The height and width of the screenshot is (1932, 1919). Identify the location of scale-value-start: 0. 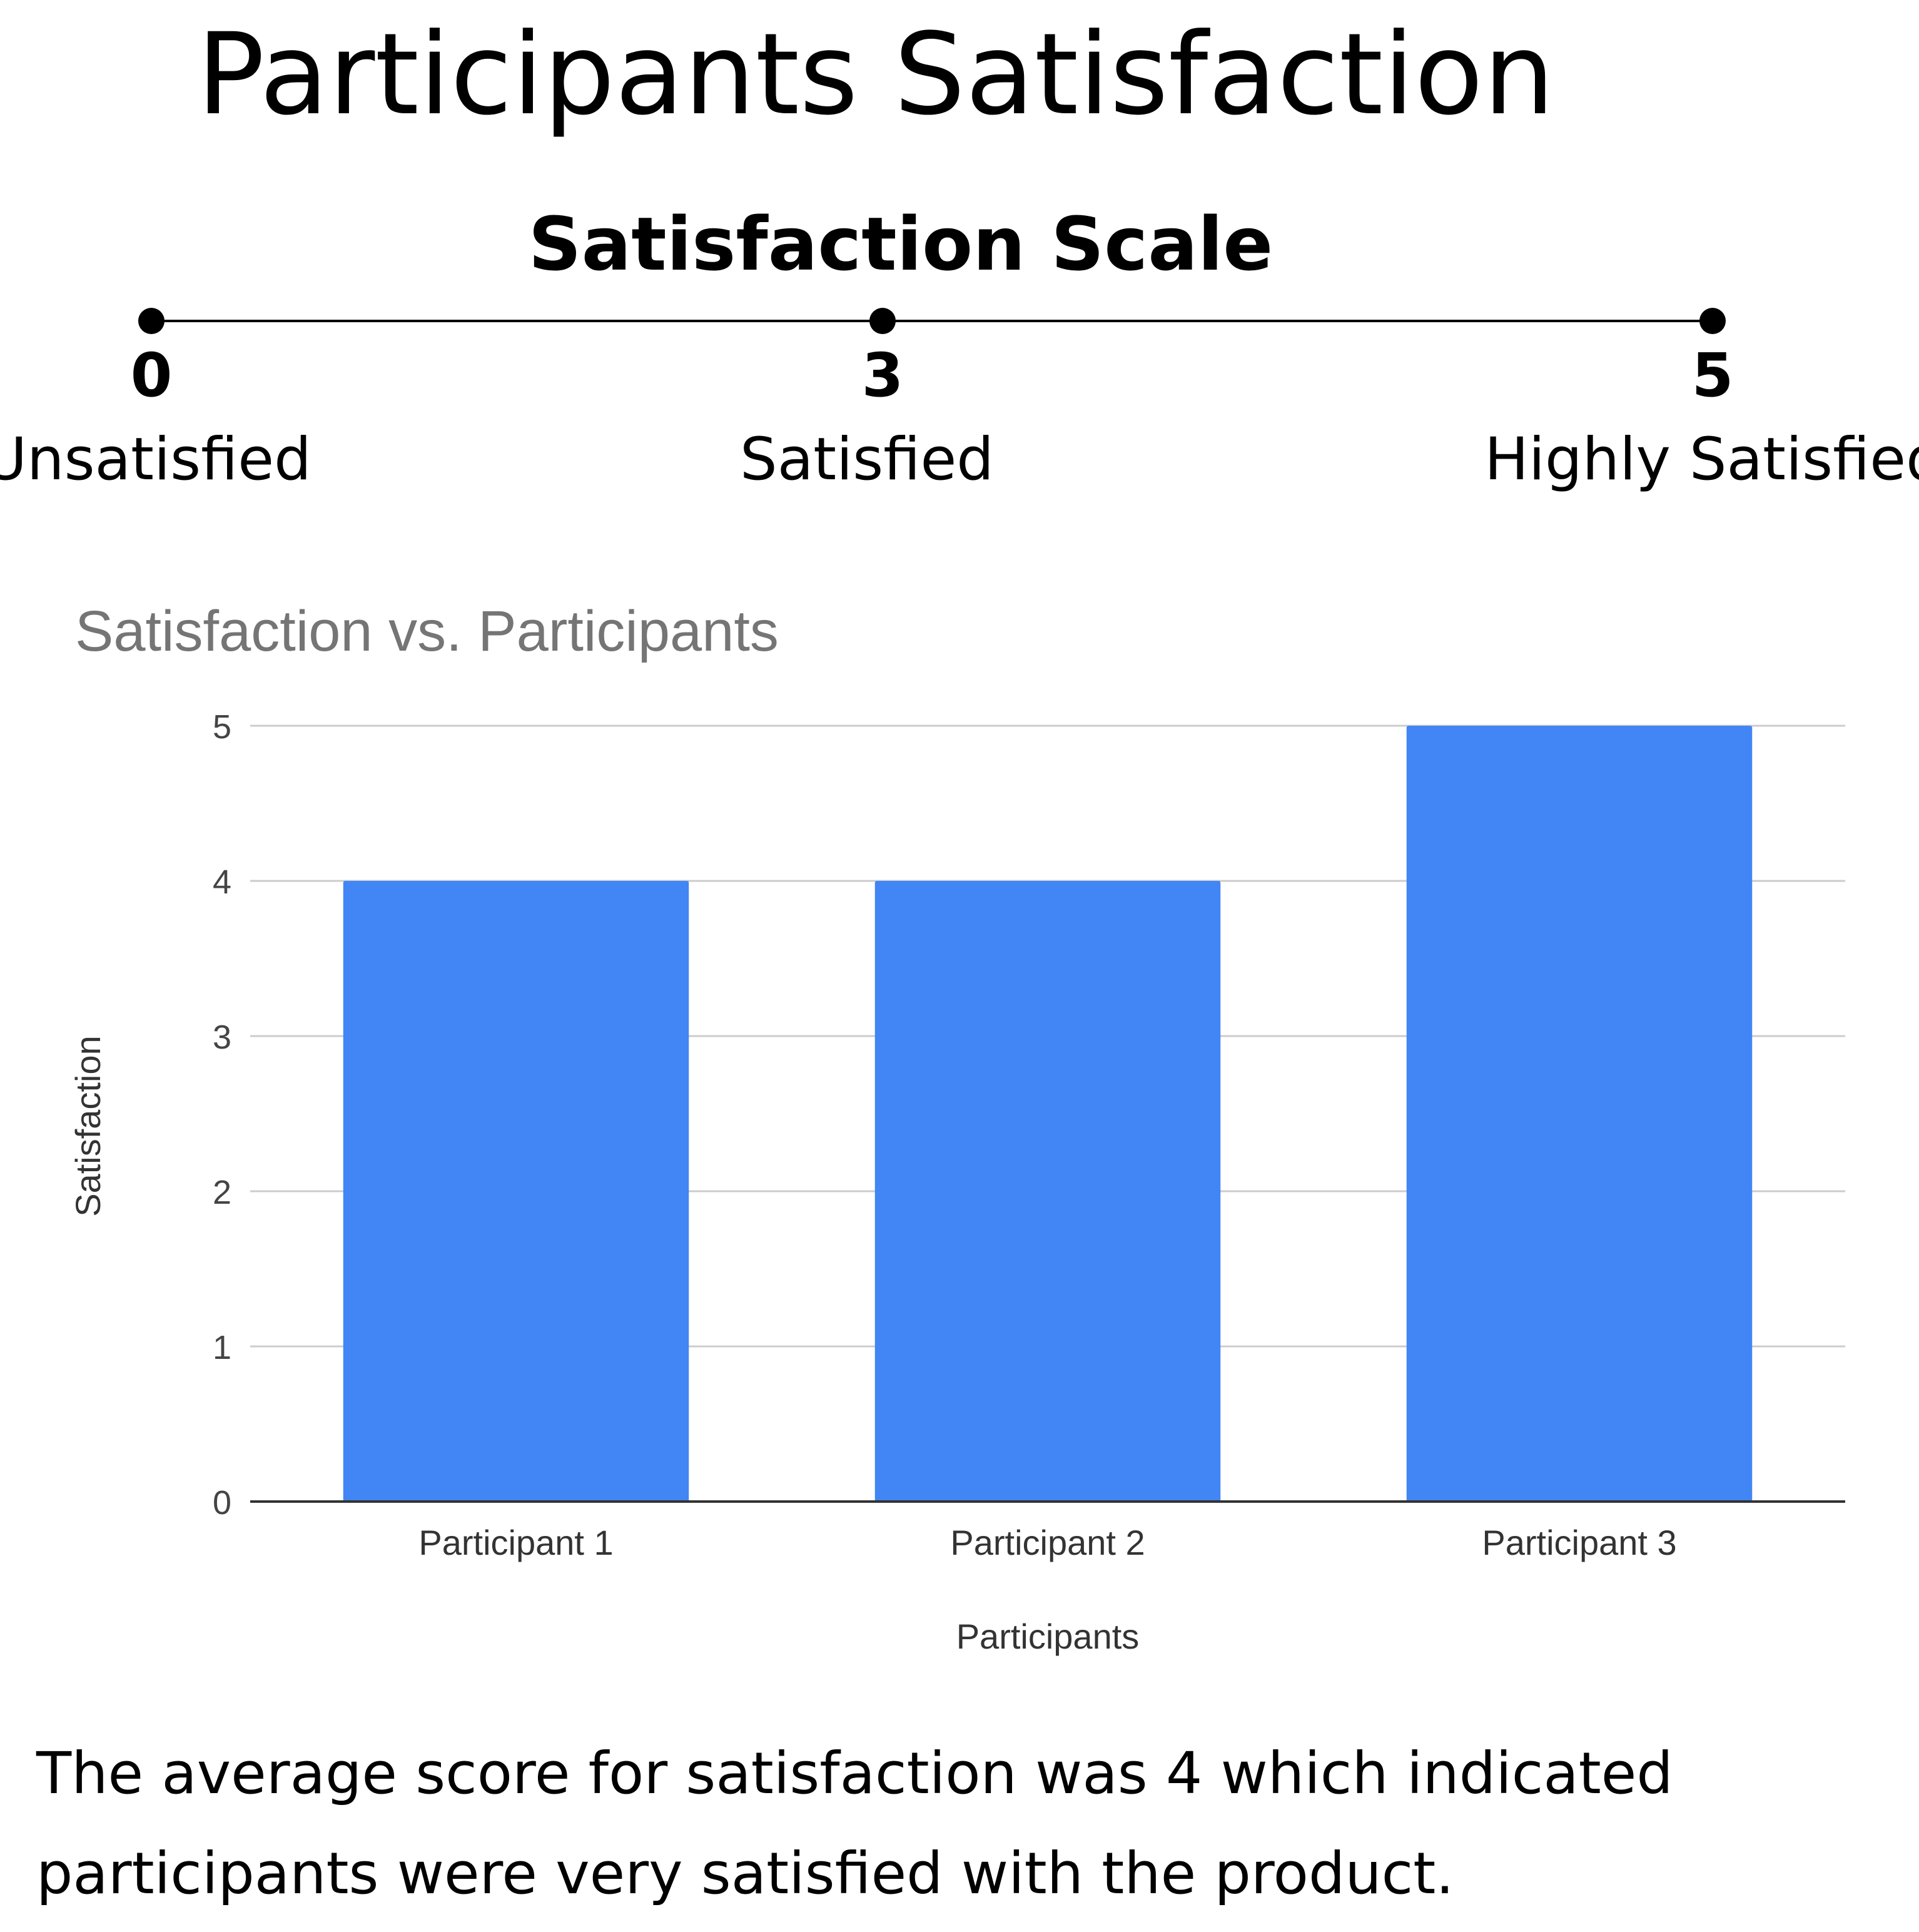
(151, 375).